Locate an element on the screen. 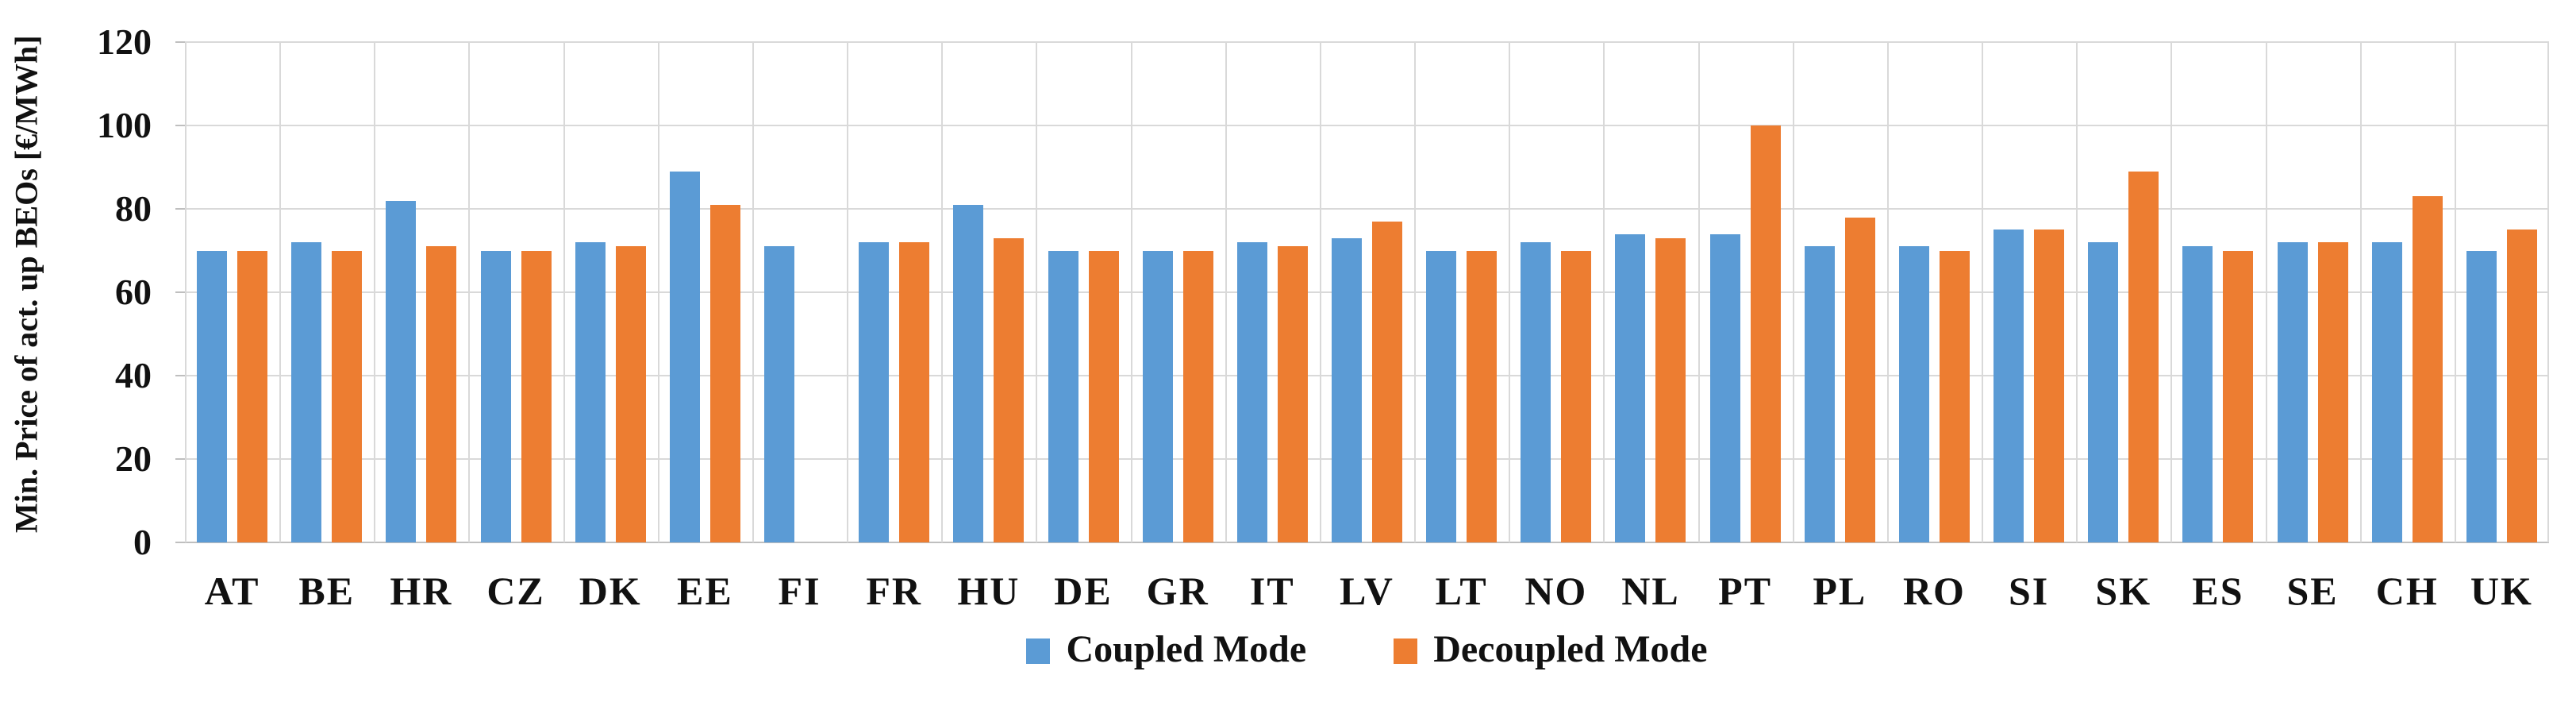 Image resolution: width=2576 pixels, height=706 pixels. x-label-dk: DK is located at coordinates (610, 591).